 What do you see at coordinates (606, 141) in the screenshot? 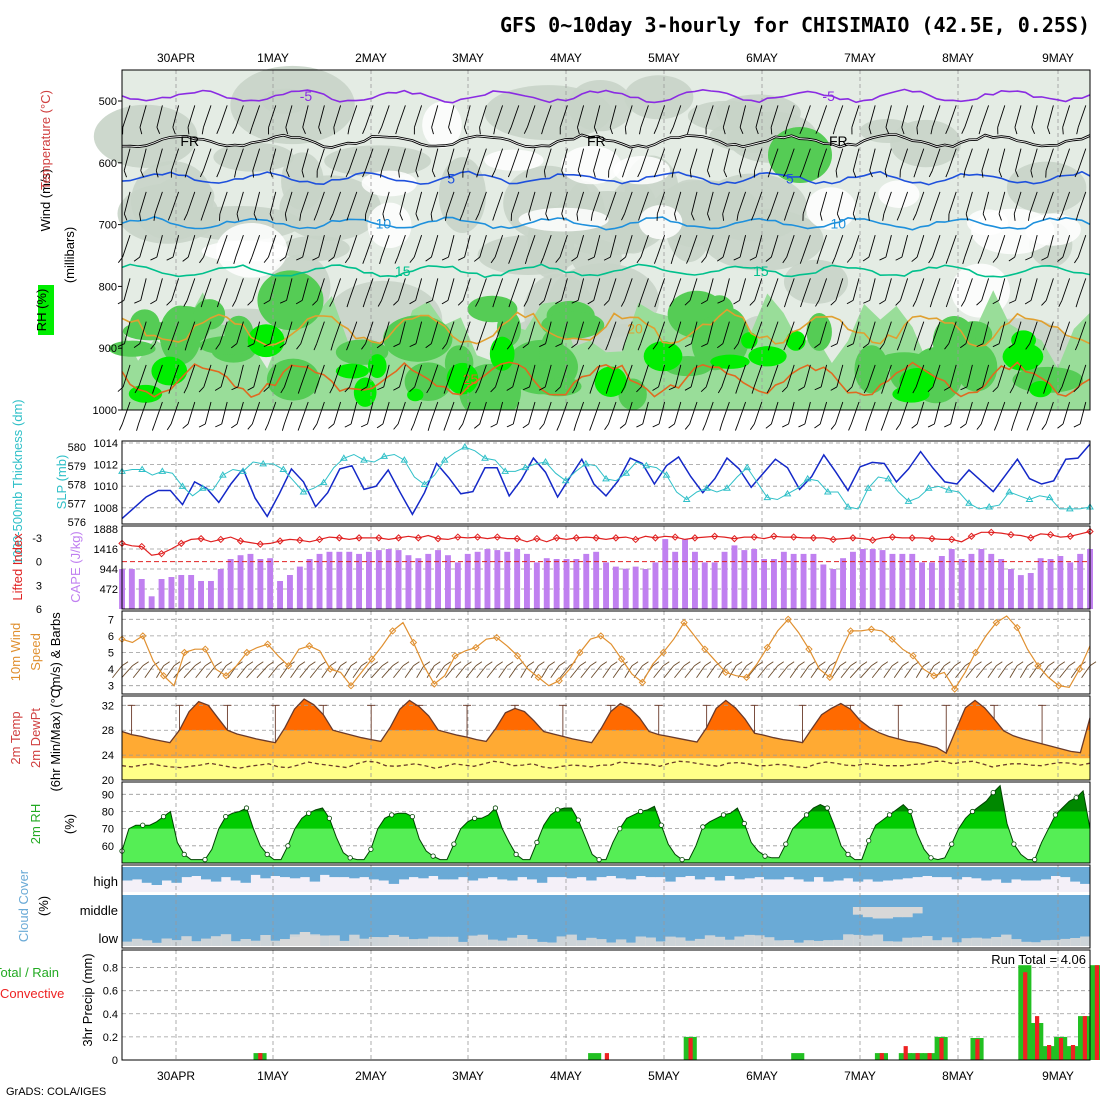
I see `isotherm-FR-inner` at bounding box center [606, 141].